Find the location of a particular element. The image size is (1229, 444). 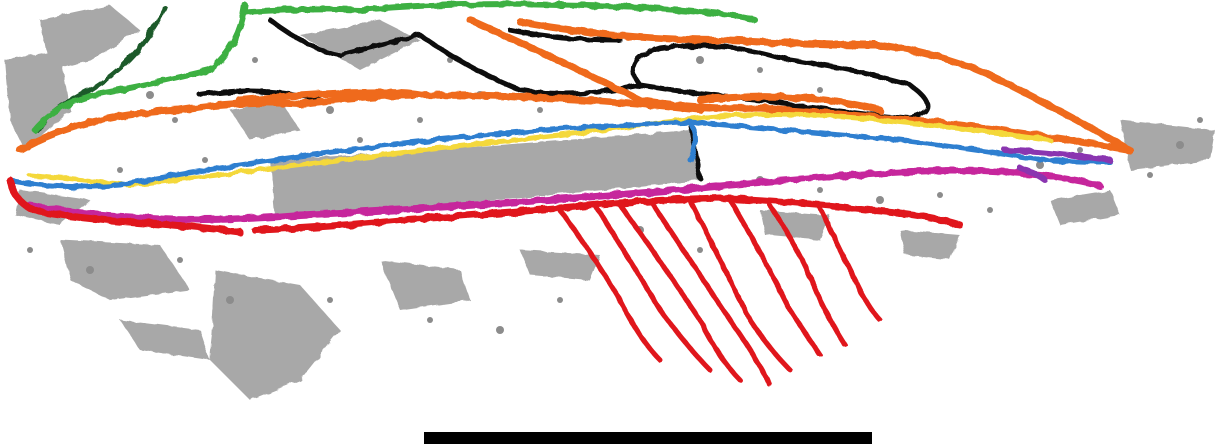

red-rays is located at coordinates (720, 292).